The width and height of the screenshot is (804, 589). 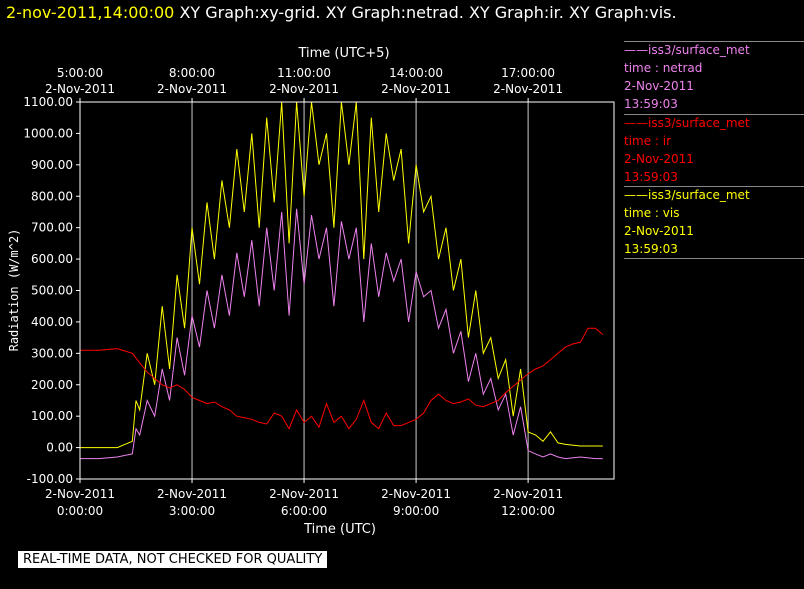 I want to click on y-tick-label: 800.00, so click(x=52, y=196).